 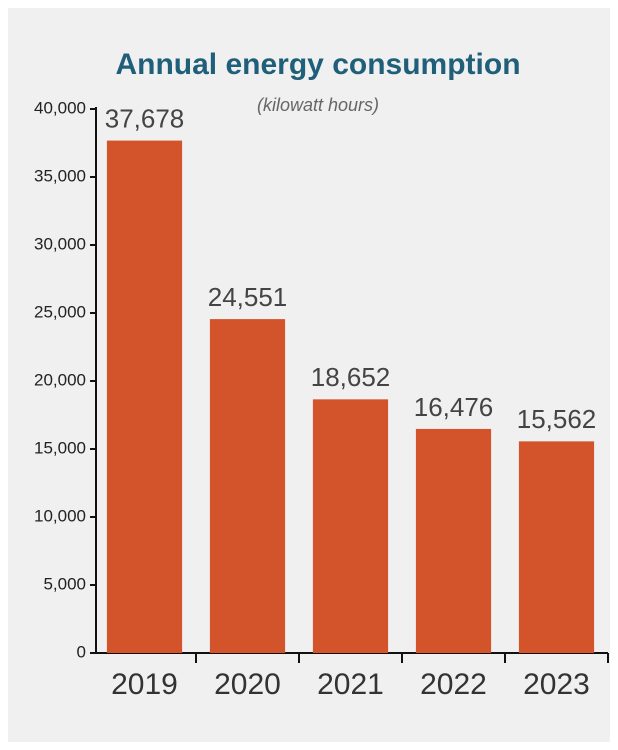 I want to click on y-tick-label: 15,000, so click(x=60, y=447).